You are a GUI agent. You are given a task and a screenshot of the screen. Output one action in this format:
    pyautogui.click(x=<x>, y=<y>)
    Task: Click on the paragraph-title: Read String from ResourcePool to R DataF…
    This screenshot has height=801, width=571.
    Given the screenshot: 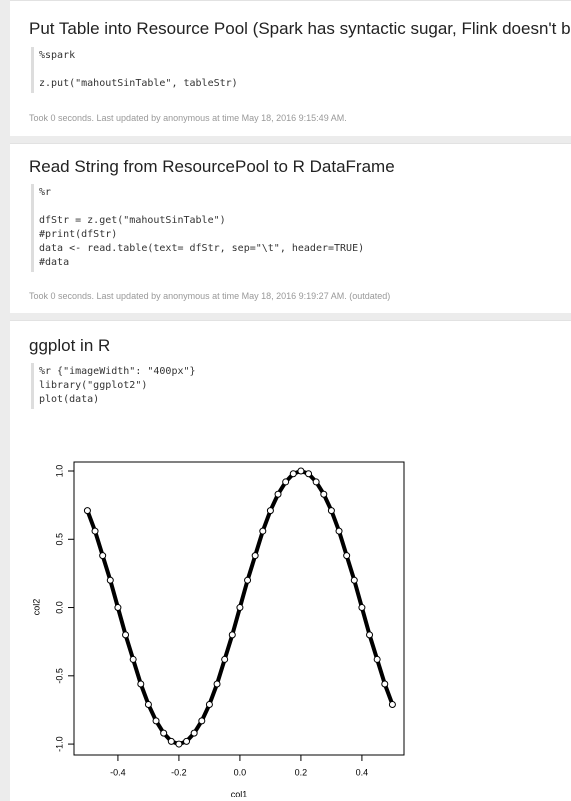 What is the action you would take?
    pyautogui.click(x=212, y=166)
    